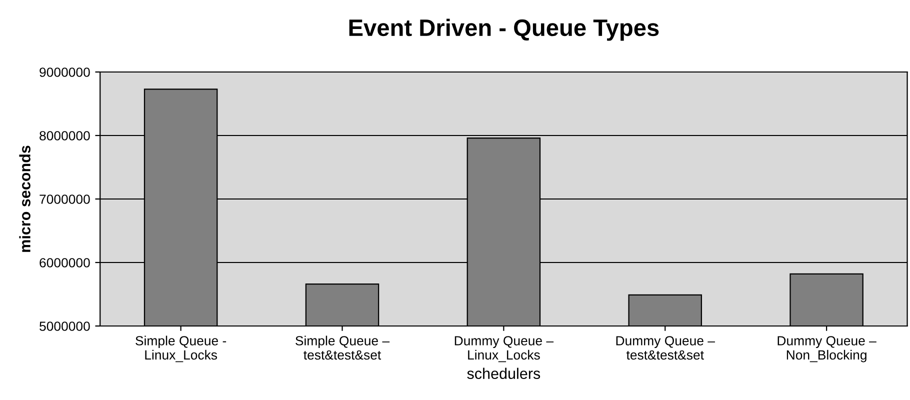 Image resolution: width=910 pixels, height=400 pixels. I want to click on x-tick-label: Dummy Queue – test&test&set, so click(665, 348).